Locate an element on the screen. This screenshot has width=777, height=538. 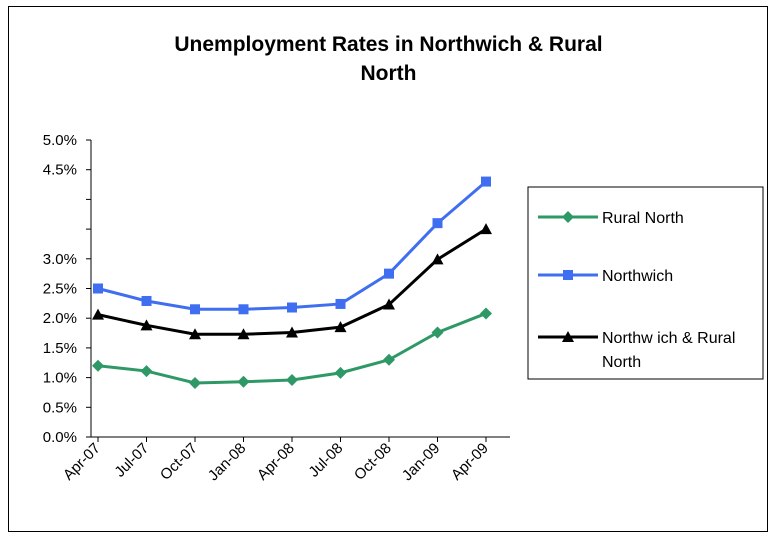
series-line-northwich is located at coordinates (292, 245).